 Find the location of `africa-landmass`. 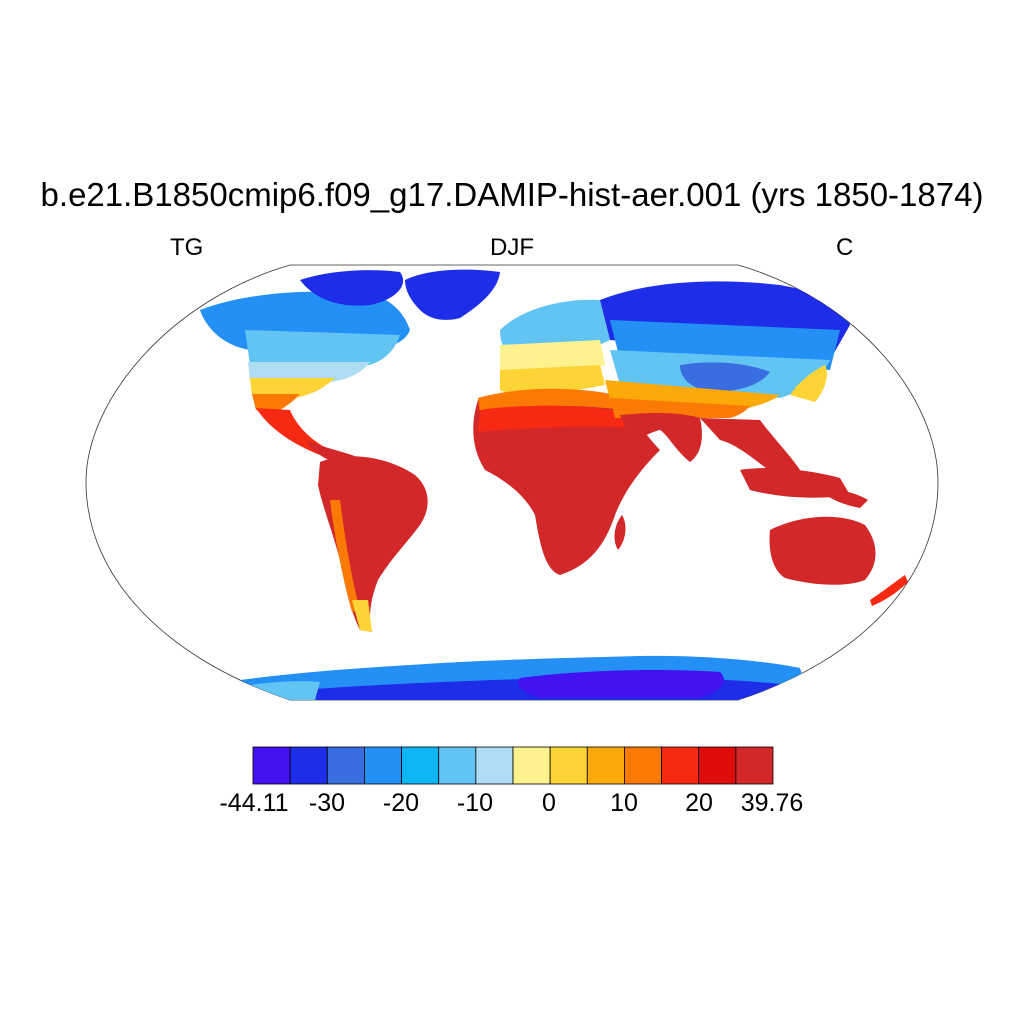

africa-landmass is located at coordinates (566, 481).